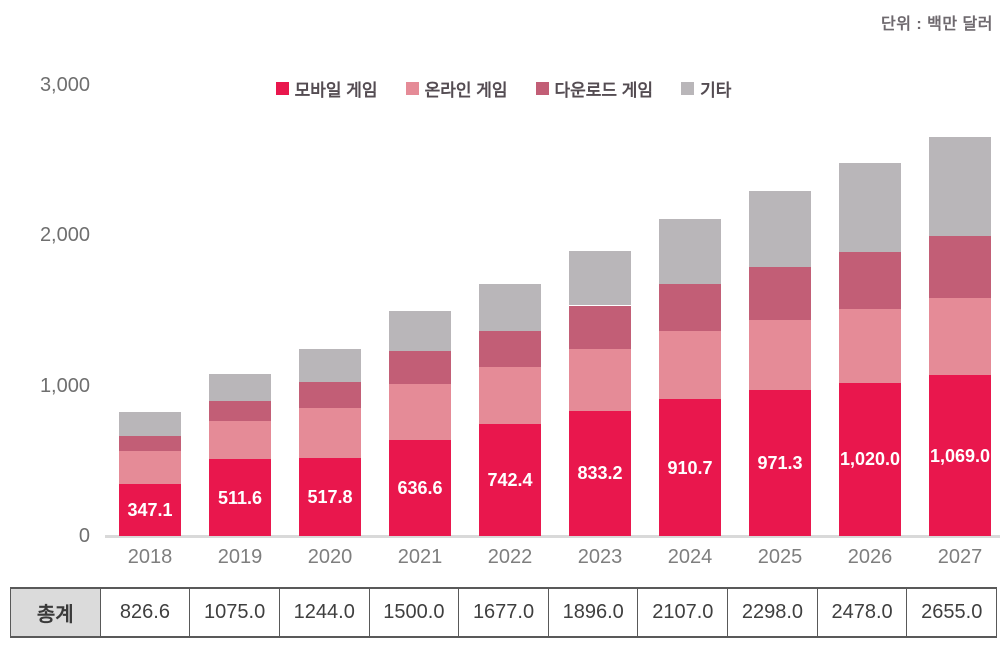 The height and width of the screenshot is (651, 1007). Describe the element at coordinates (510, 395) in the screenshot. I see `bar-segment-online-2022` at that location.